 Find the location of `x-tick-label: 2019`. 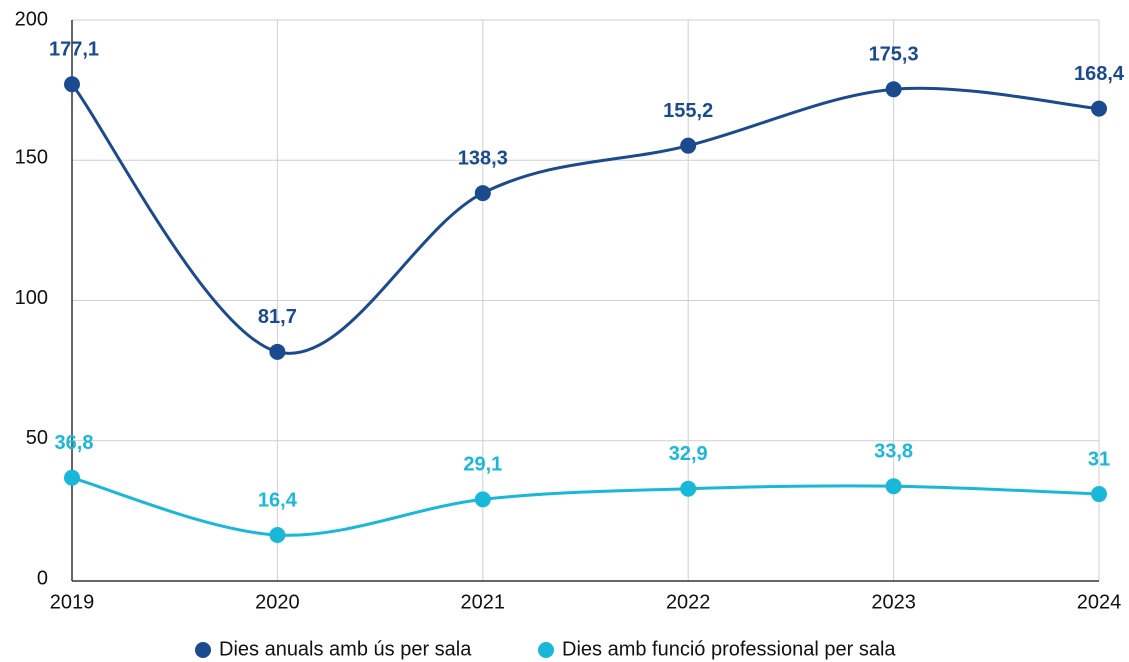

x-tick-label: 2019 is located at coordinates (72, 602).